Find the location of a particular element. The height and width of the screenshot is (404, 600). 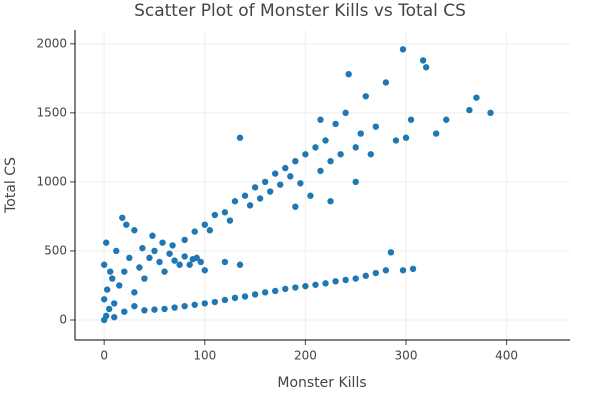

y-tick-label: 0 is located at coordinates (63, 319).